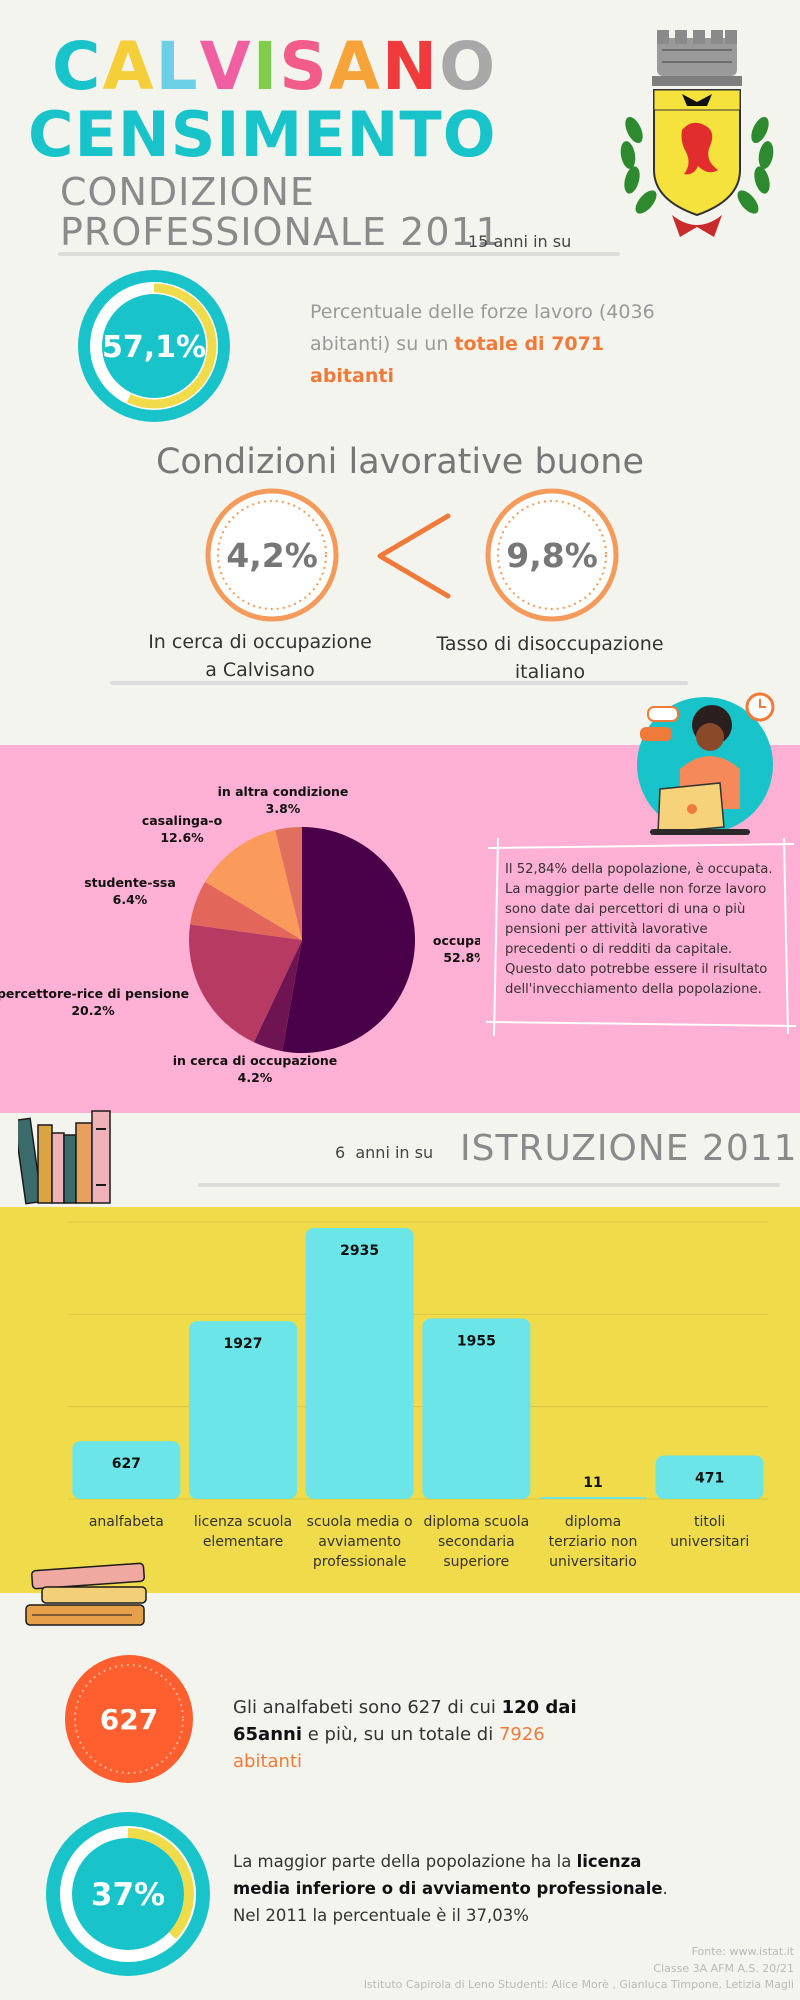 This screenshot has width=800, height=2000. I want to click on illiterate-value: 627, so click(129, 1719).